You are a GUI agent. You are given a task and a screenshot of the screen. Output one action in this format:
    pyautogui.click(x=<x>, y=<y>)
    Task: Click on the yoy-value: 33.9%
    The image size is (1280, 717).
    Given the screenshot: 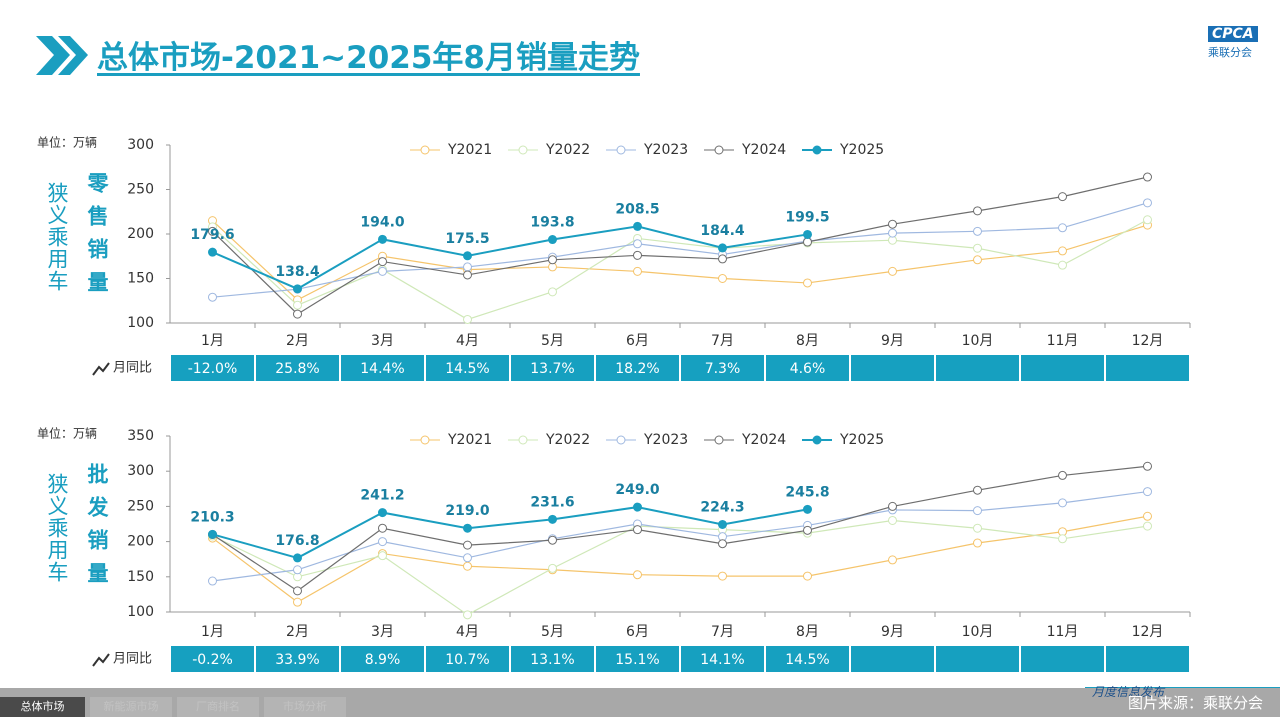 What is the action you would take?
    pyautogui.click(x=297, y=660)
    